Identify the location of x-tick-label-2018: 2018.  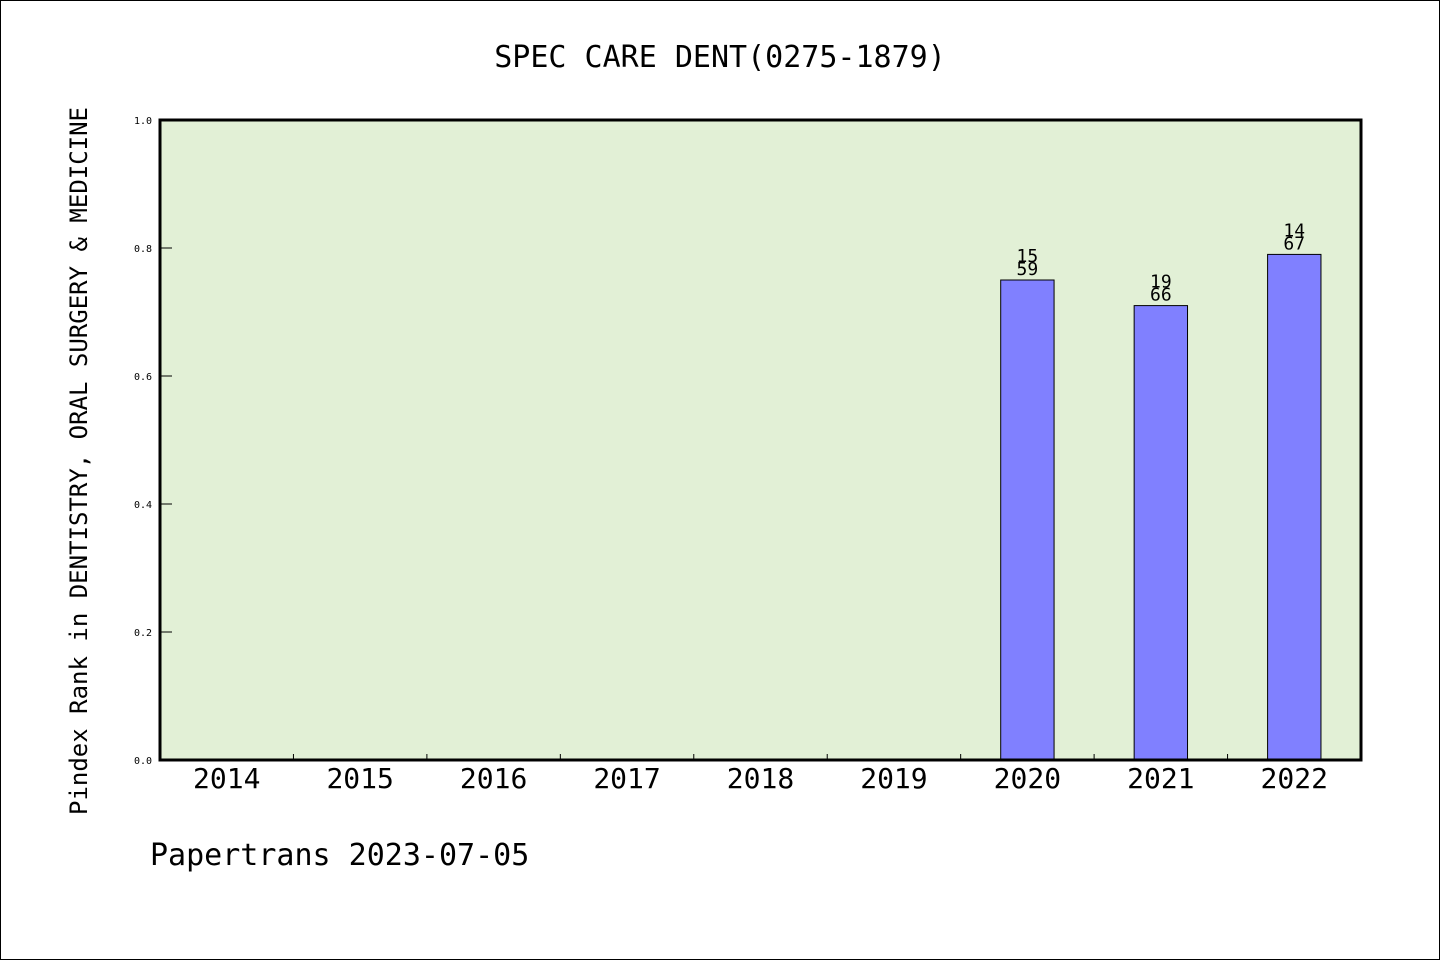
(760, 778).